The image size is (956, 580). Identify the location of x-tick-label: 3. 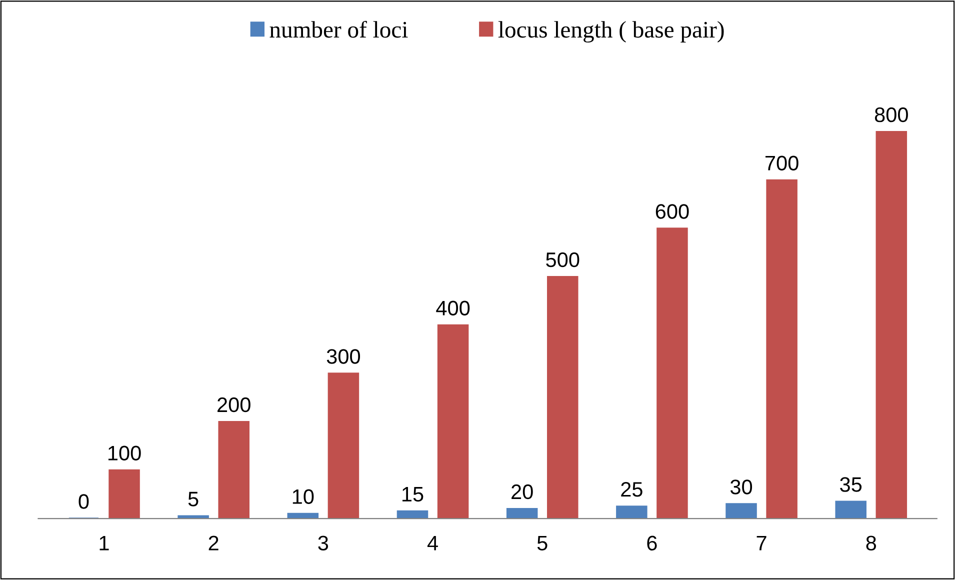
(323, 543).